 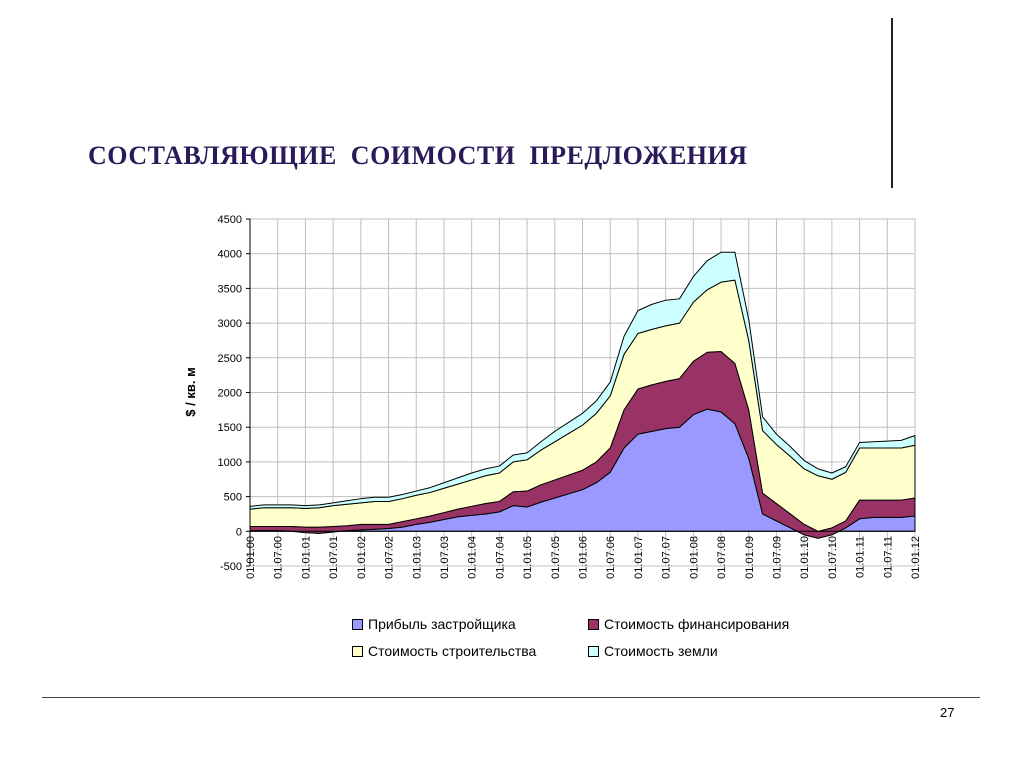 What do you see at coordinates (528, 557) in the screenshot?
I see `x-tick-label: 01.01.05` at bounding box center [528, 557].